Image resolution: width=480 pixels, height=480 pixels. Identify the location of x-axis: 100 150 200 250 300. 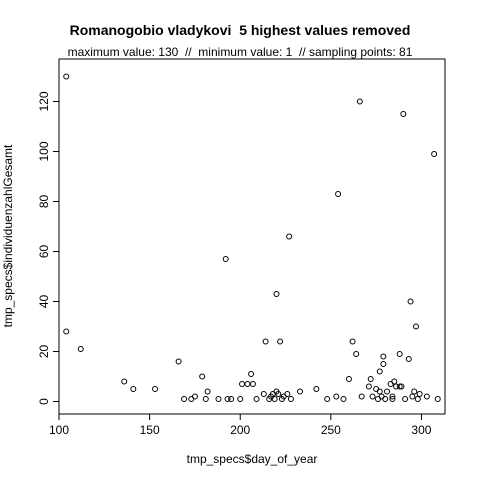
(240, 425).